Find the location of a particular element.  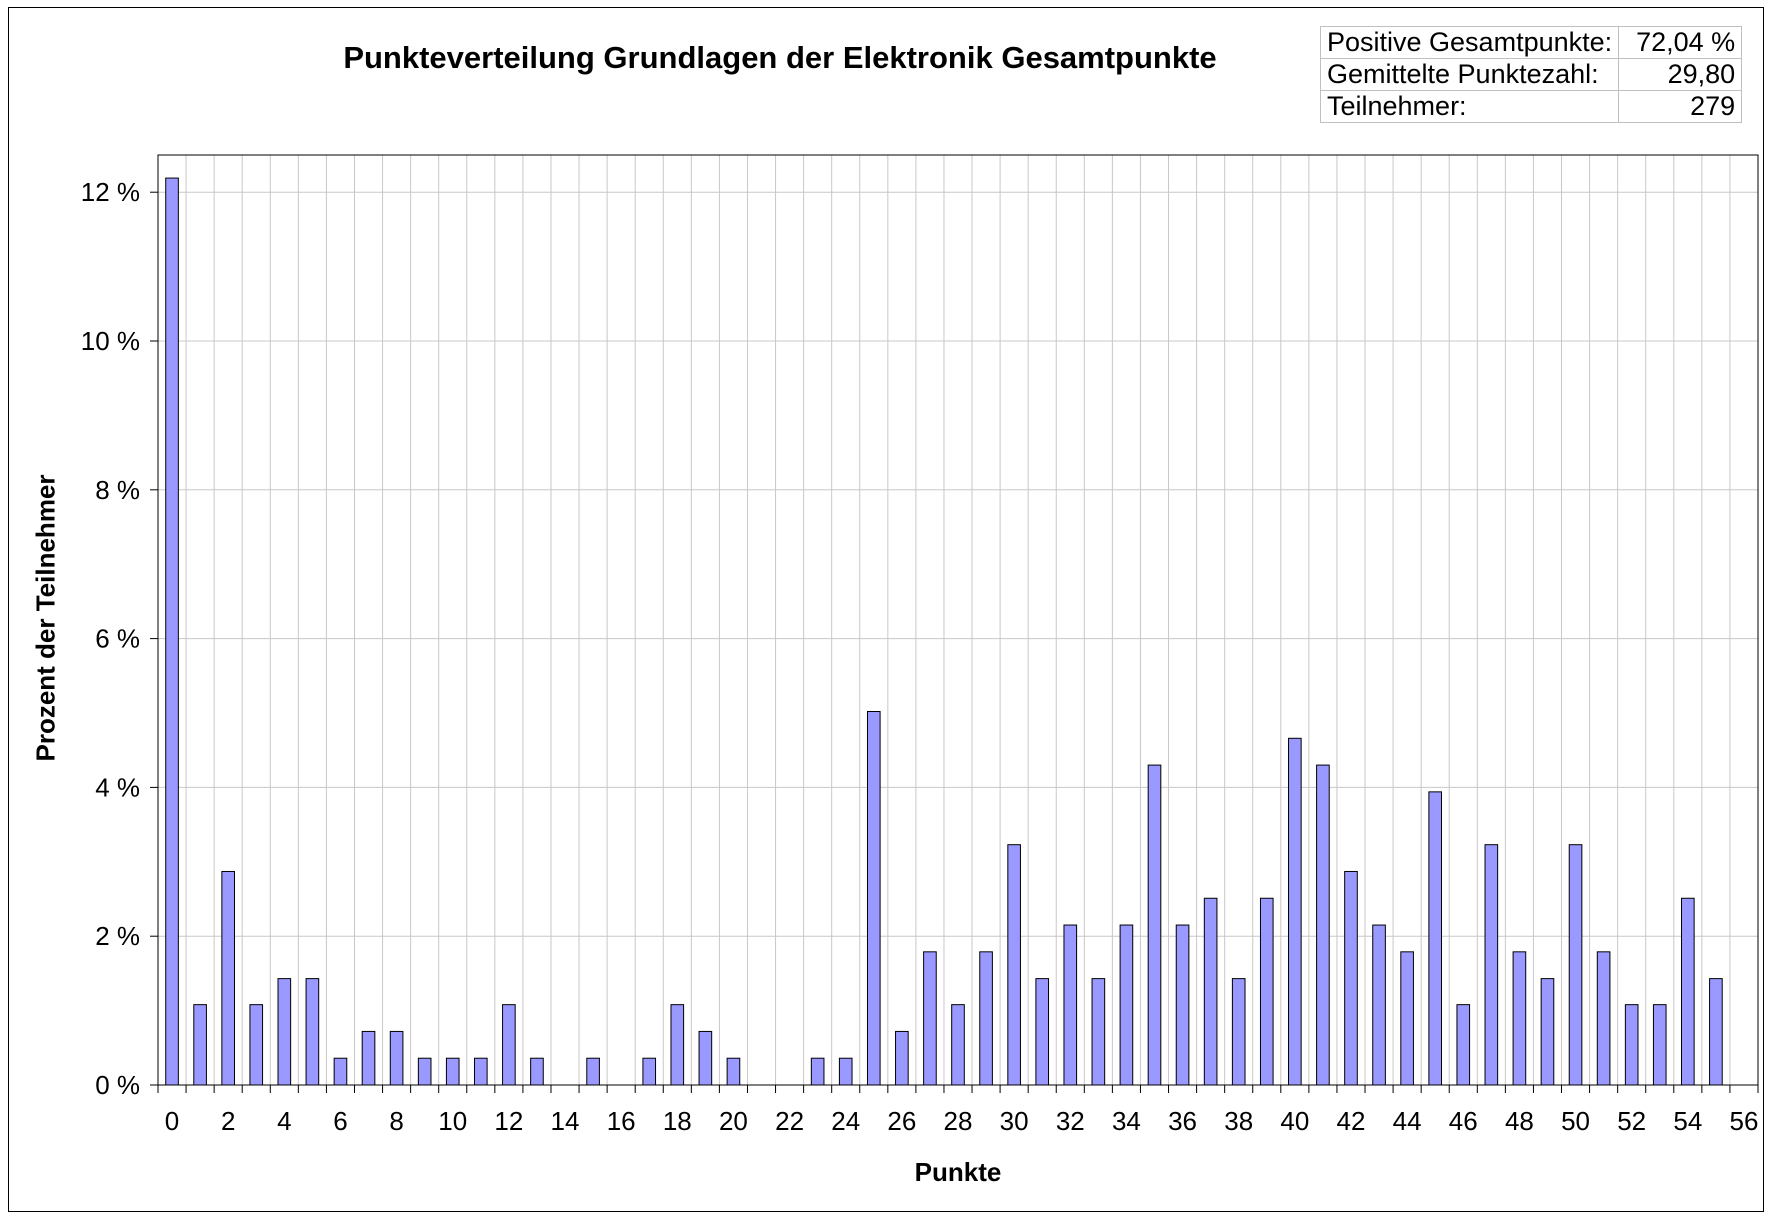

x-tick-label: 56 is located at coordinates (1744, 1121).